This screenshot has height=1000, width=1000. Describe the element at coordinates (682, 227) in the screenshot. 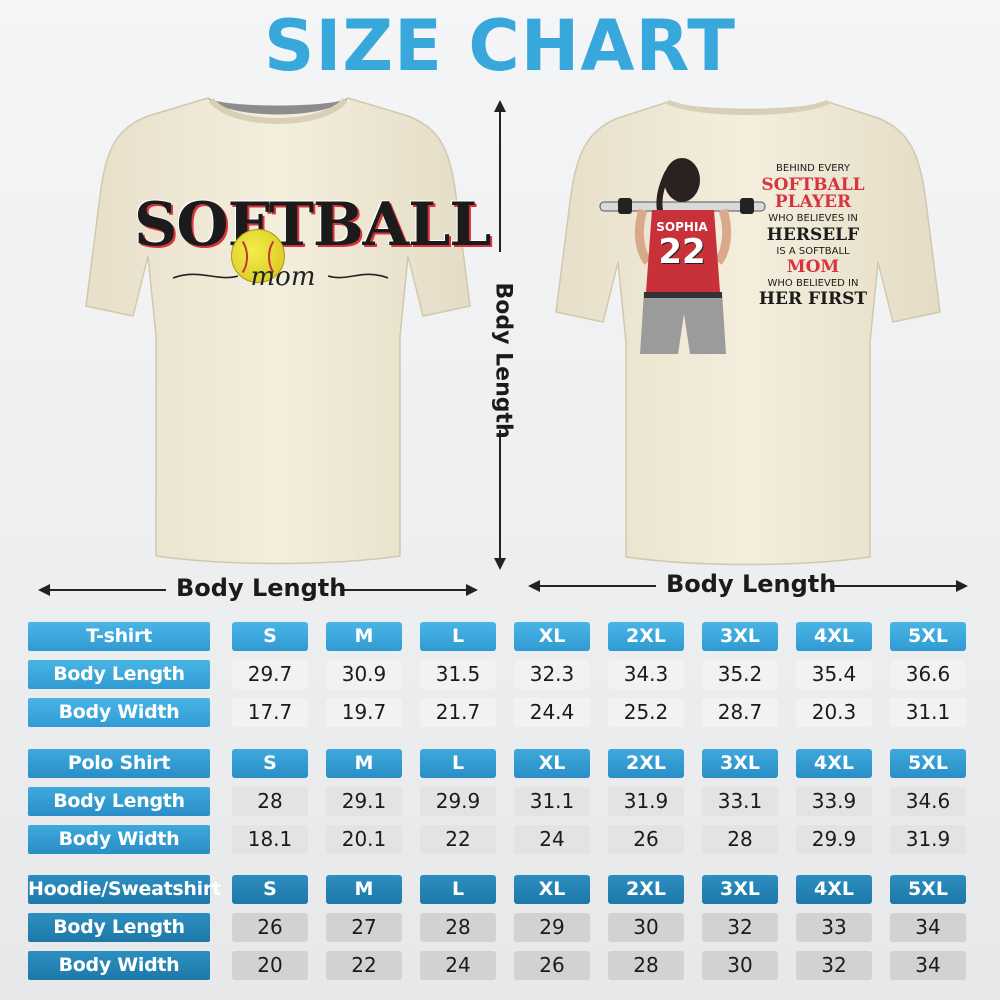

I see `jersey-name: SOPHIA` at that location.